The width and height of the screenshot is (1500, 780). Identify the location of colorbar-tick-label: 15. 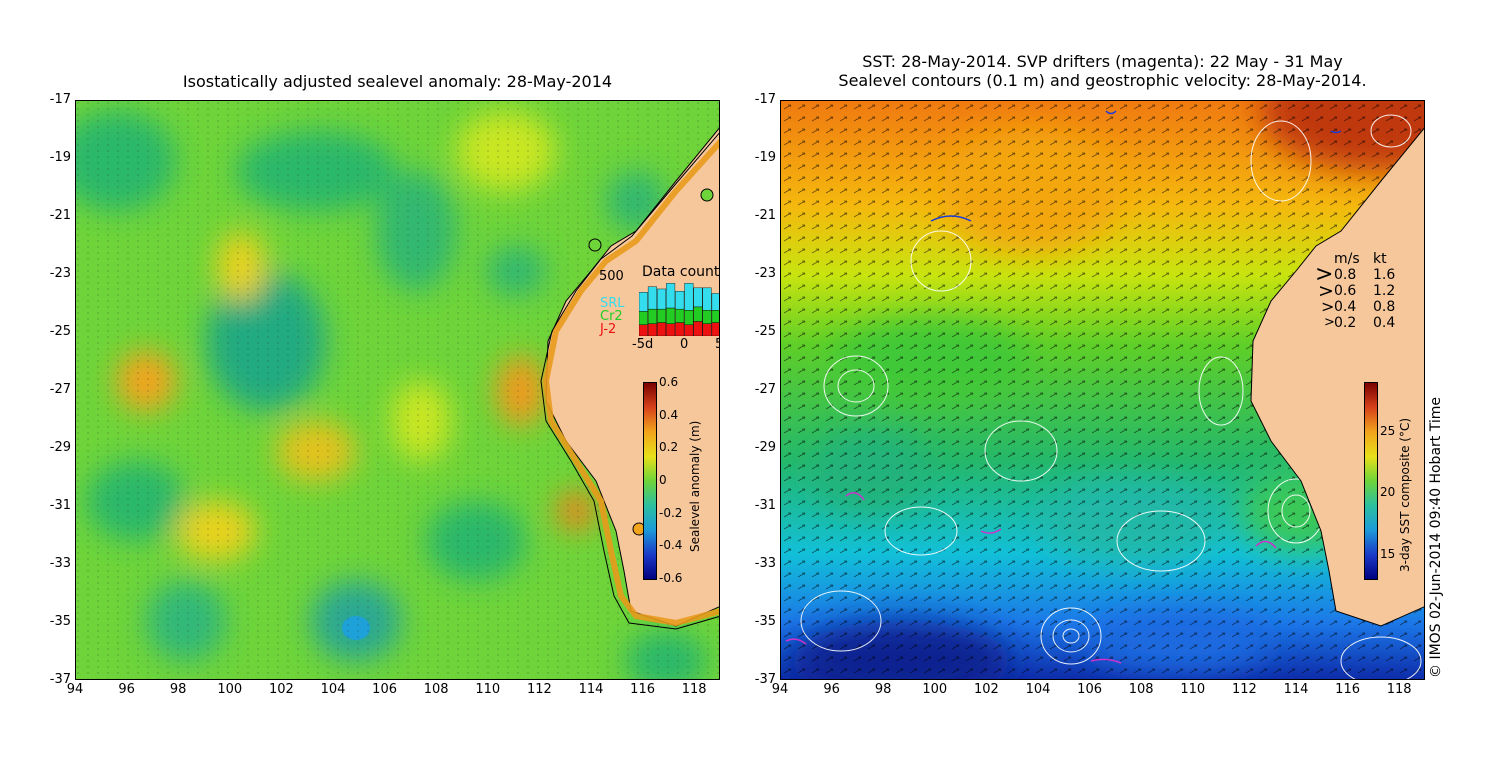
(1388, 553).